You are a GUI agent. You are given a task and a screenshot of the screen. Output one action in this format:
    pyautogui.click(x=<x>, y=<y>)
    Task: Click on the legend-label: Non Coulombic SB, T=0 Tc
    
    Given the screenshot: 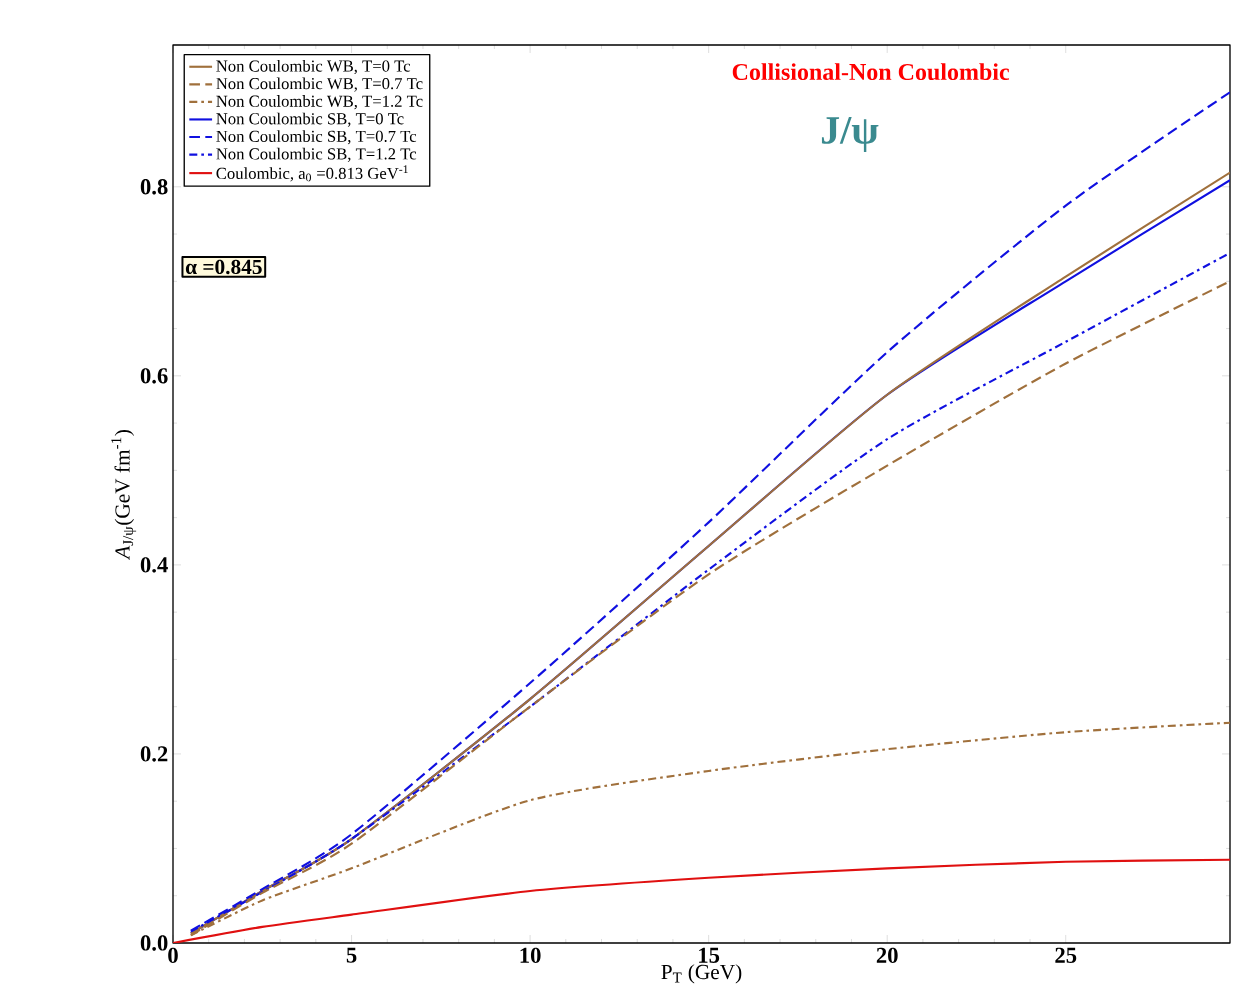 What is the action you would take?
    pyautogui.click(x=310, y=119)
    